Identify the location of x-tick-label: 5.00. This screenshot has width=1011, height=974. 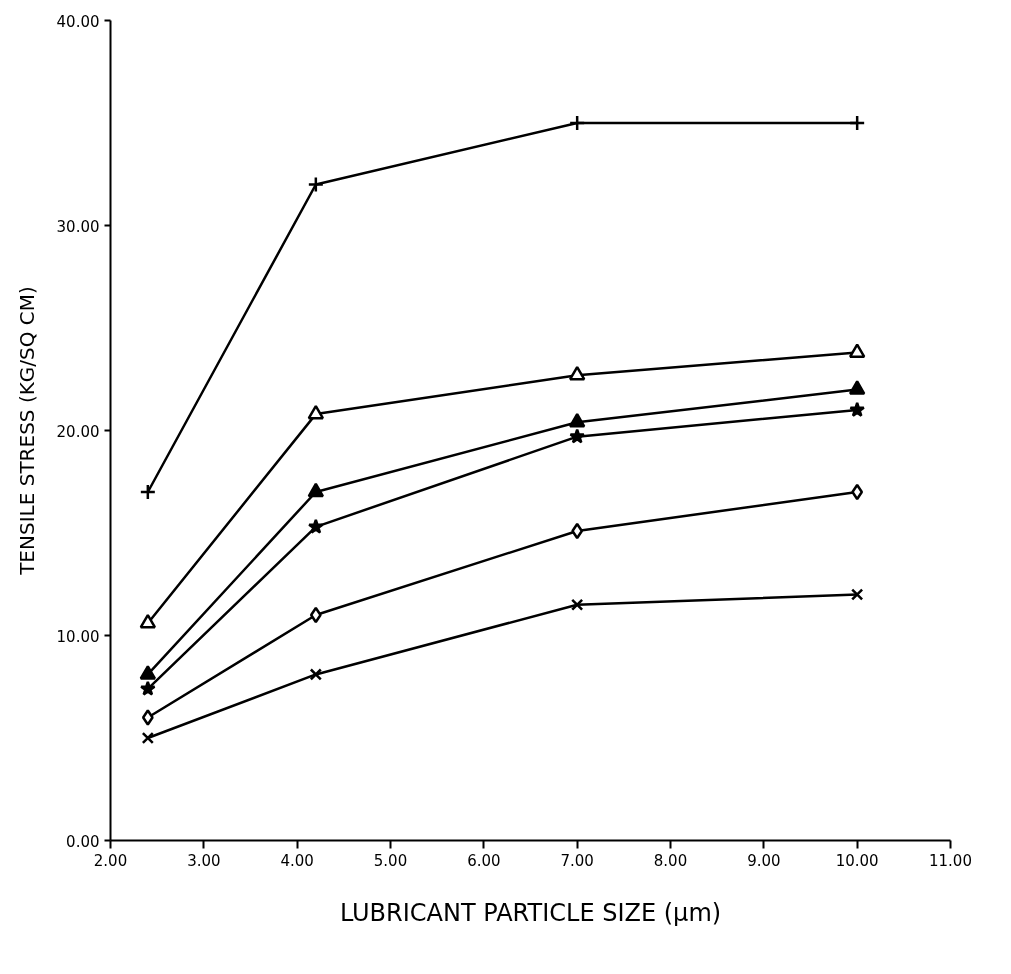
(390, 860).